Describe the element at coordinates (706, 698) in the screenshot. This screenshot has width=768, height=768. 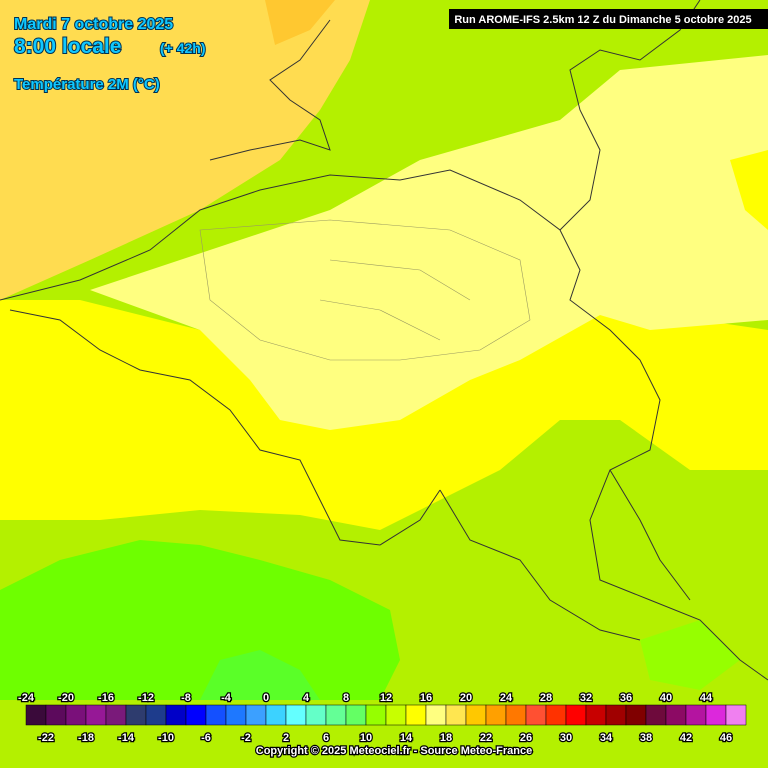
I see `legend-label: 44` at that location.